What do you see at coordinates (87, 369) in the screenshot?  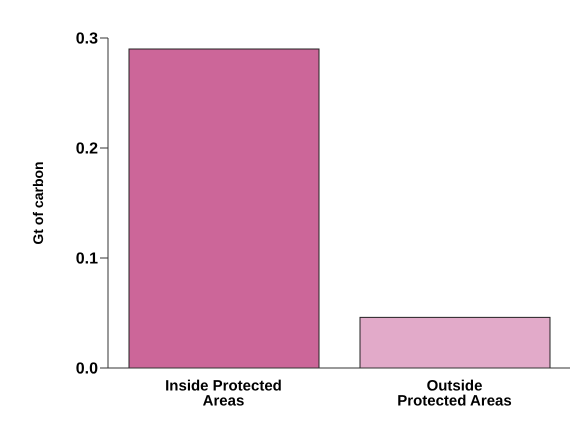 I see `y-tick-label: 0.0` at bounding box center [87, 369].